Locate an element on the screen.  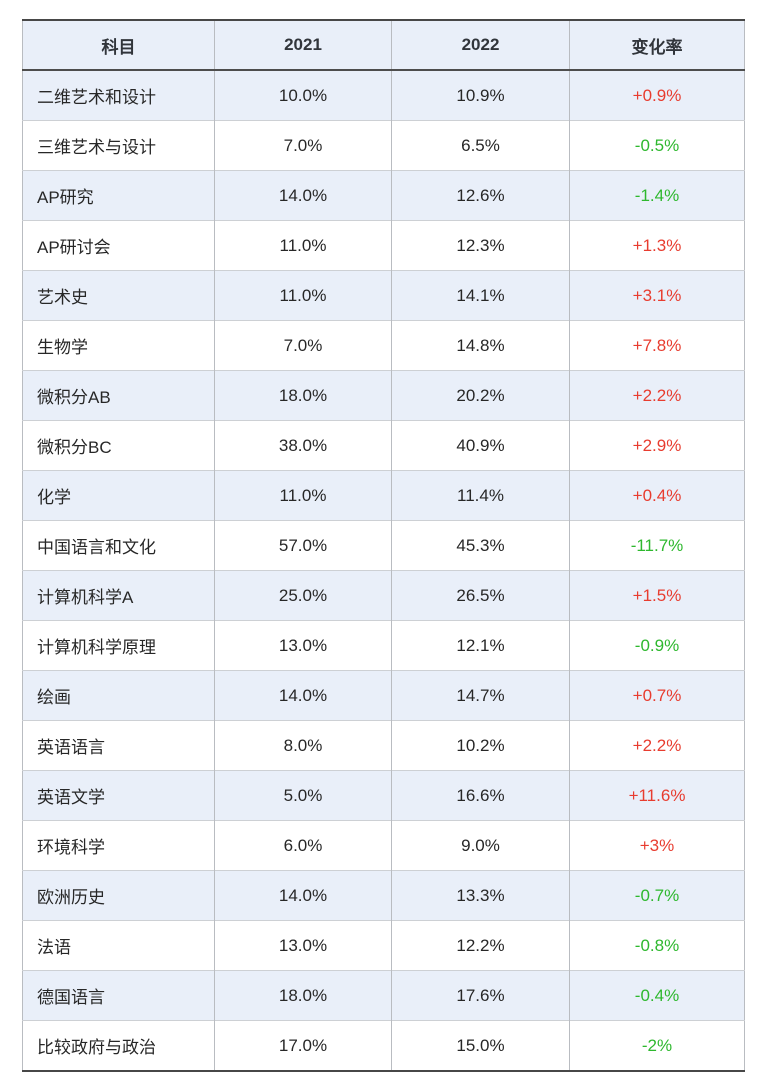
change-cell: +7.8% is located at coordinates (657, 345).